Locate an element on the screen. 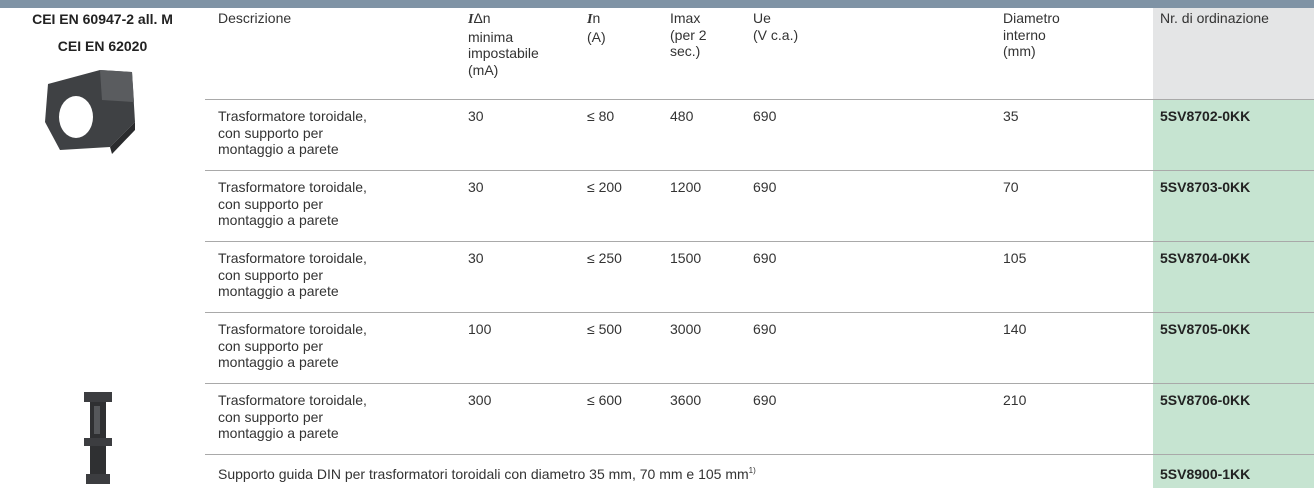  header-cell: In (A) is located at coordinates (596, 27).